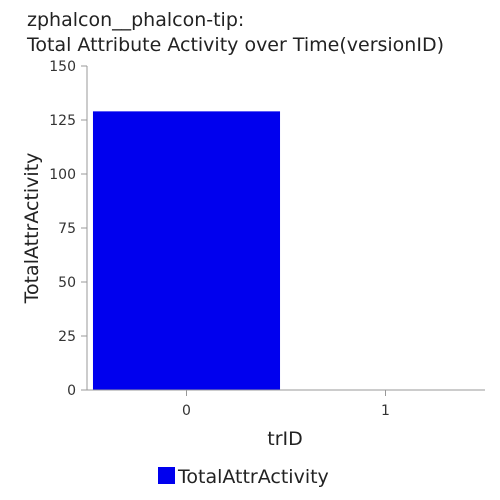  I want to click on legend-swatch, so click(166, 475).